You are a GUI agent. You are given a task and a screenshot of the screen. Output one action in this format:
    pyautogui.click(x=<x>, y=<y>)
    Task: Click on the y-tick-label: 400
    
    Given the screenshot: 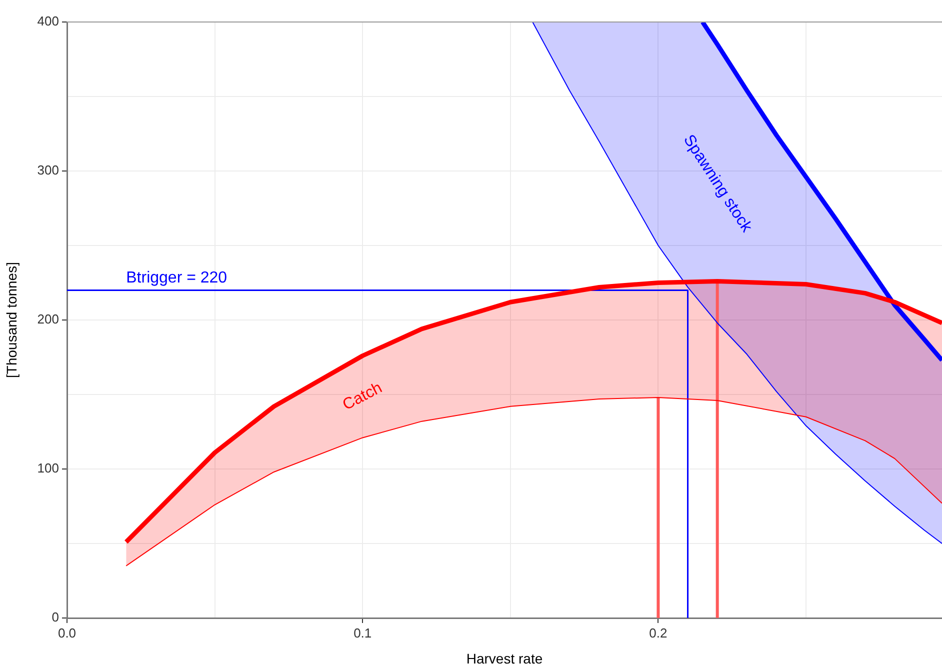 What is the action you would take?
    pyautogui.click(x=48, y=21)
    